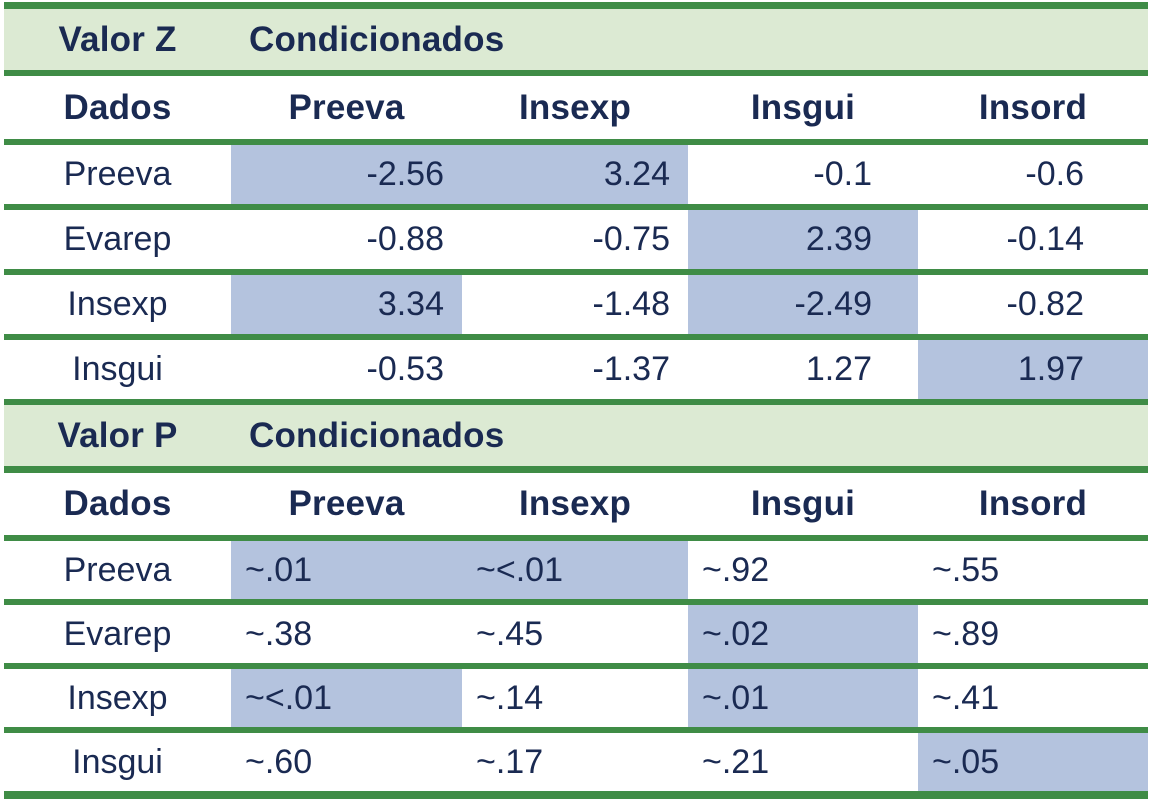 Image resolution: width=1152 pixels, height=800 pixels. Describe the element at coordinates (117, 39) in the screenshot. I see `section-title: Valor Z` at that location.